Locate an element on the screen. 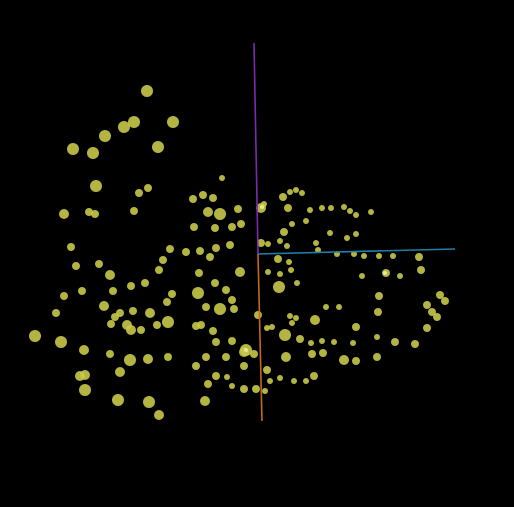 Image resolution: width=514 pixels, height=507 pixels. z-axis-line is located at coordinates (260, 337).